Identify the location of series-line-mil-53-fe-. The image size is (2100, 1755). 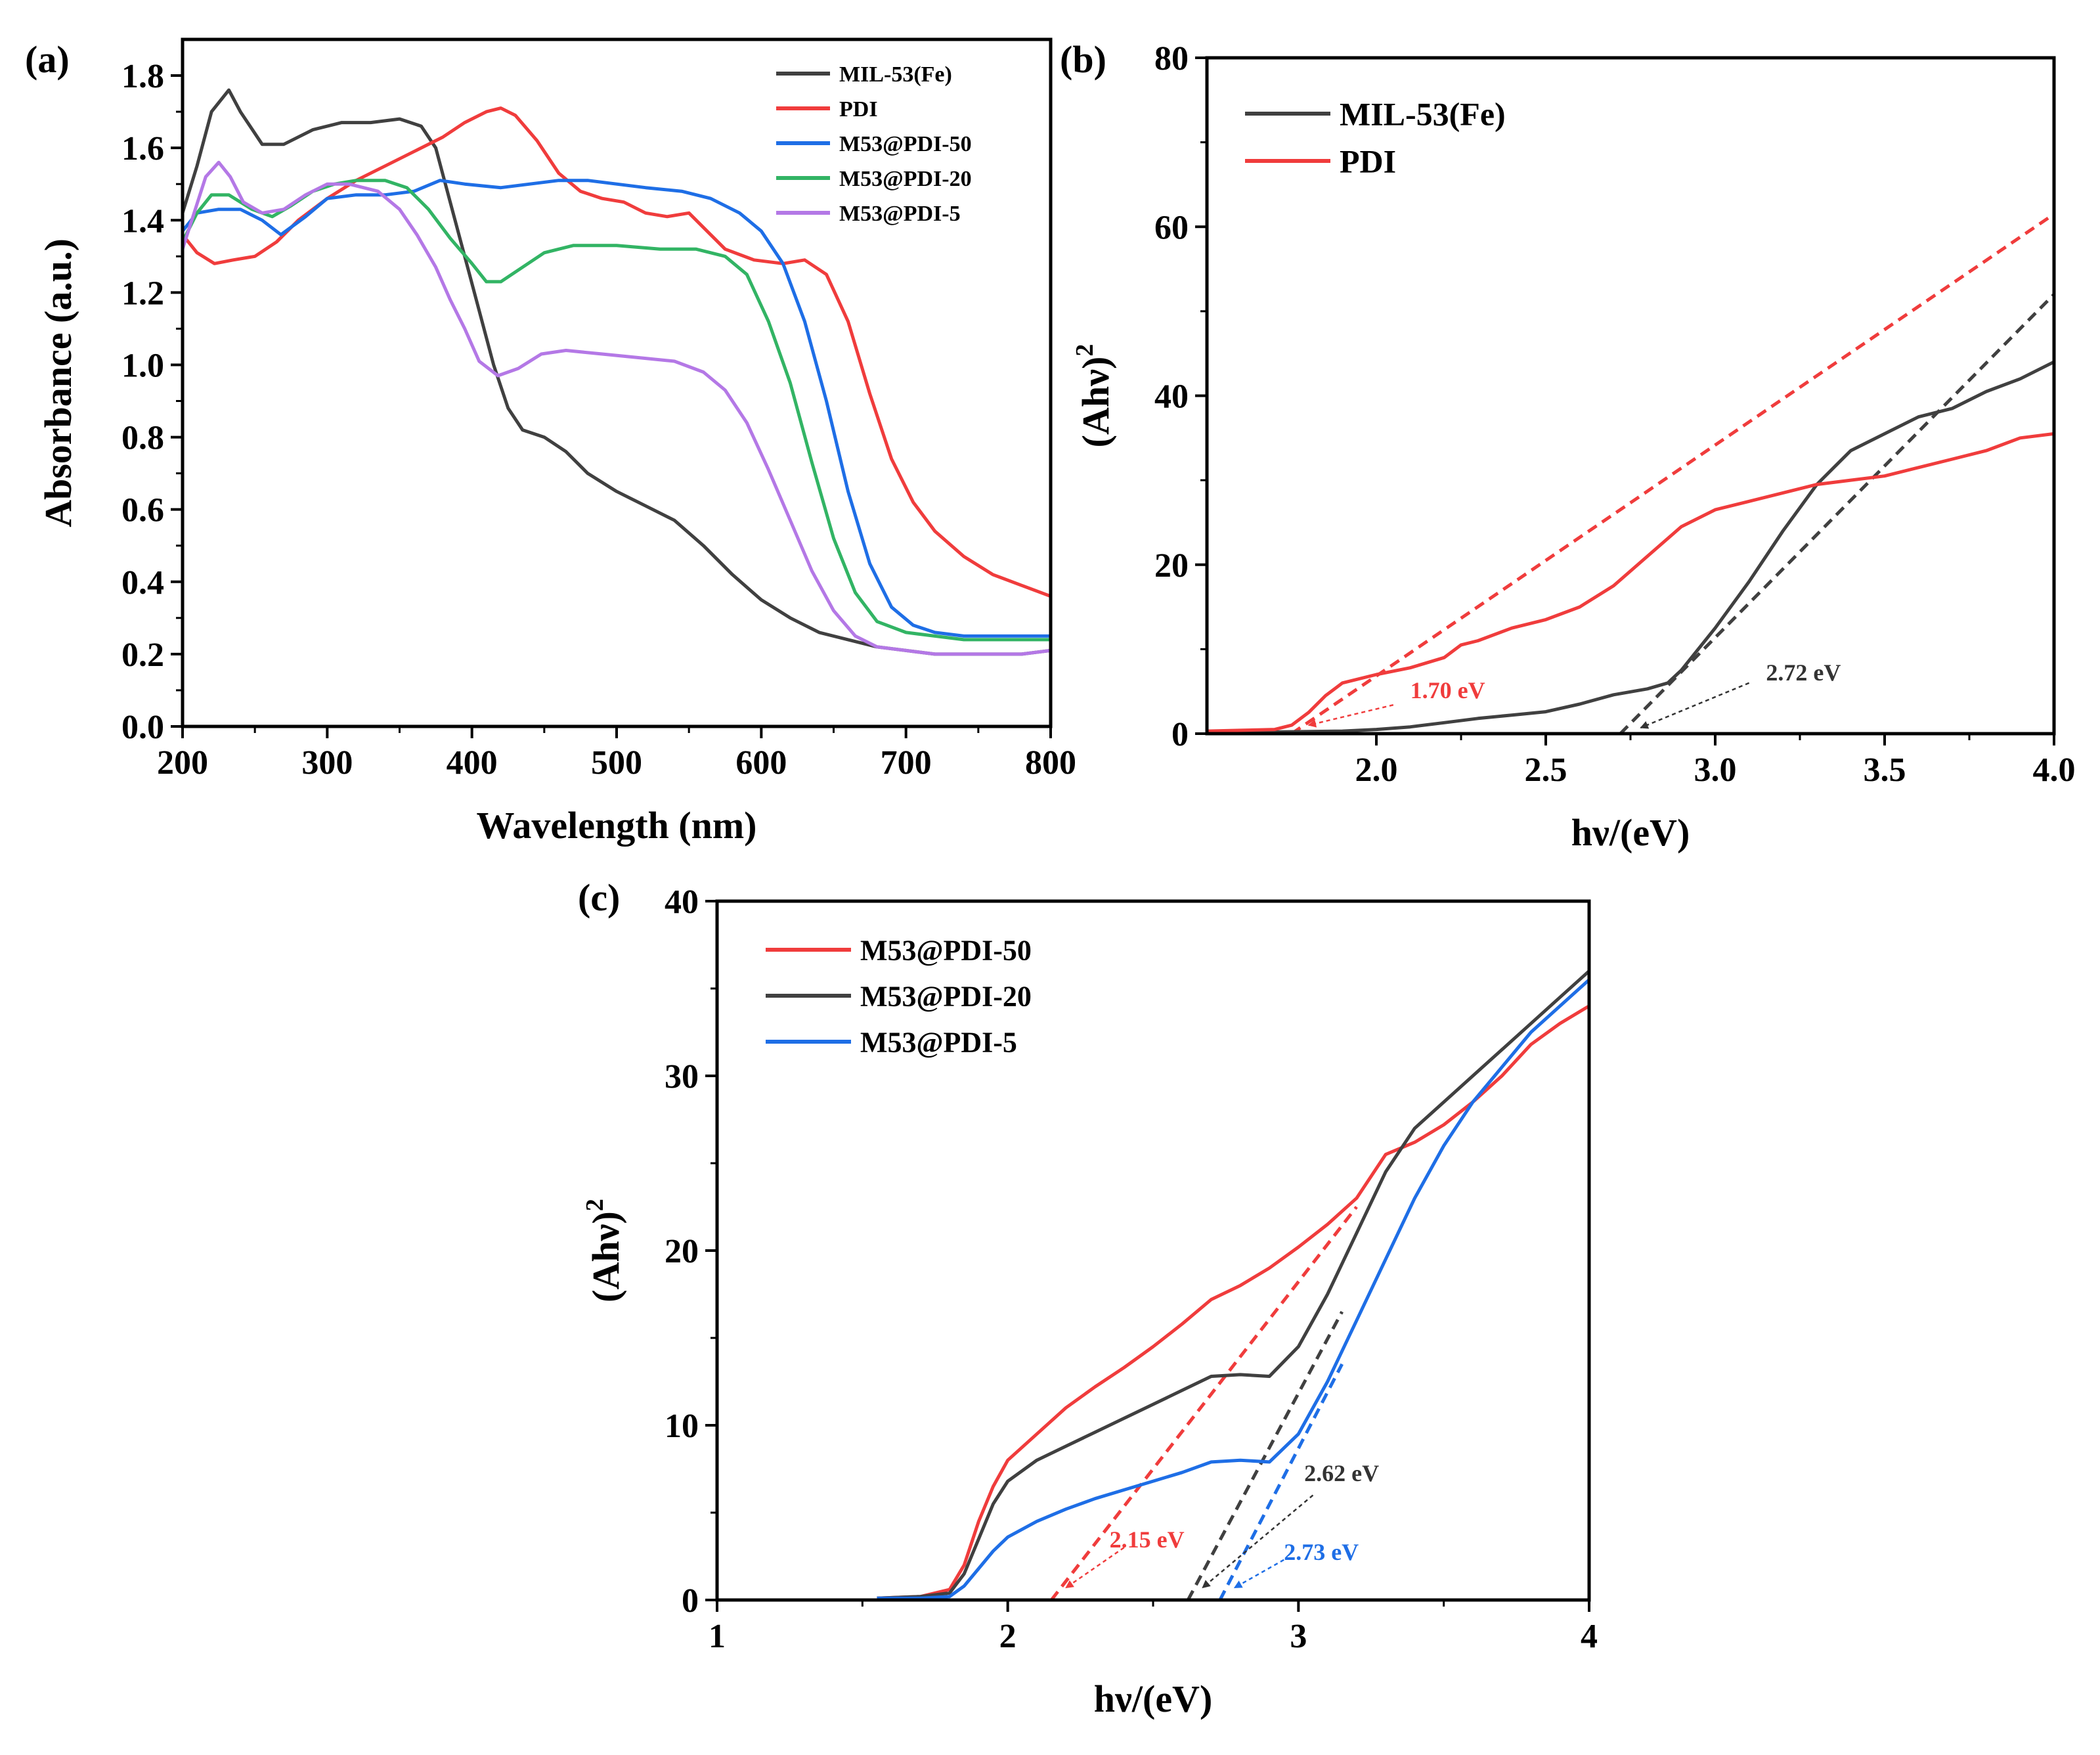
(1631, 547).